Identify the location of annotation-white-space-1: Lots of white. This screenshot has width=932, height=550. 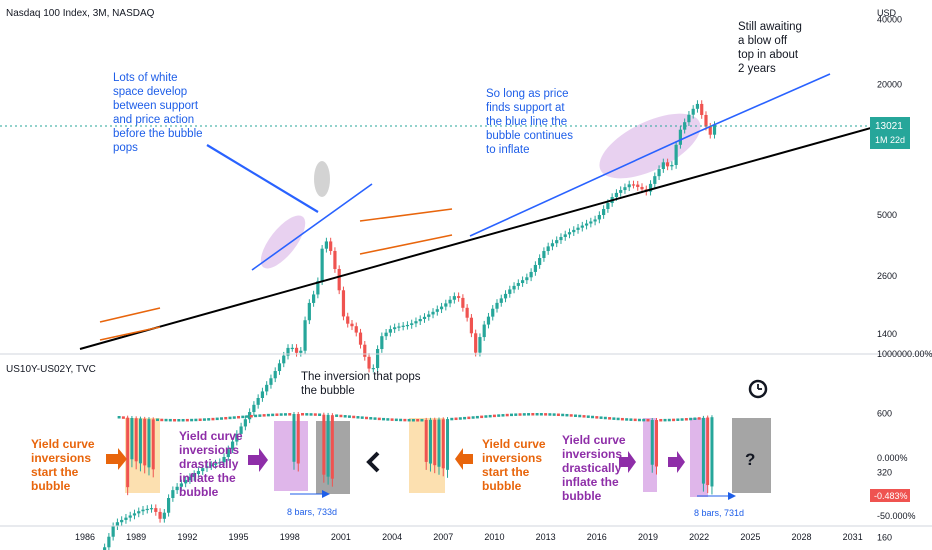
(145, 78).